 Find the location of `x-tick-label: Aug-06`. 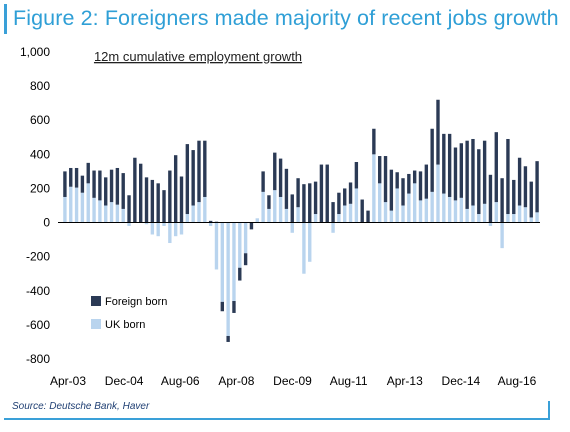

x-tick-label: Aug-06 is located at coordinates (180, 381).